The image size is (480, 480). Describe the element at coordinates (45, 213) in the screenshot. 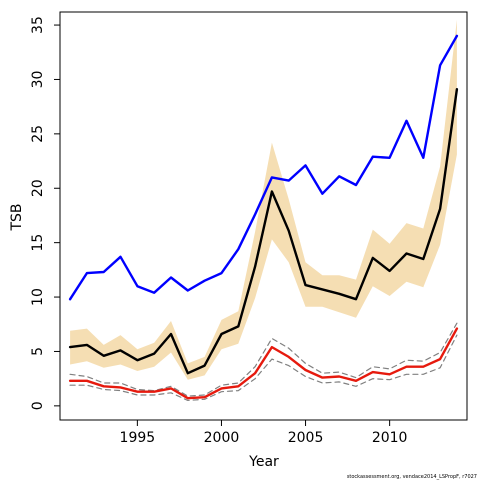

I see `y-axis: 0 5 10 15 20 25 30 35` at that location.